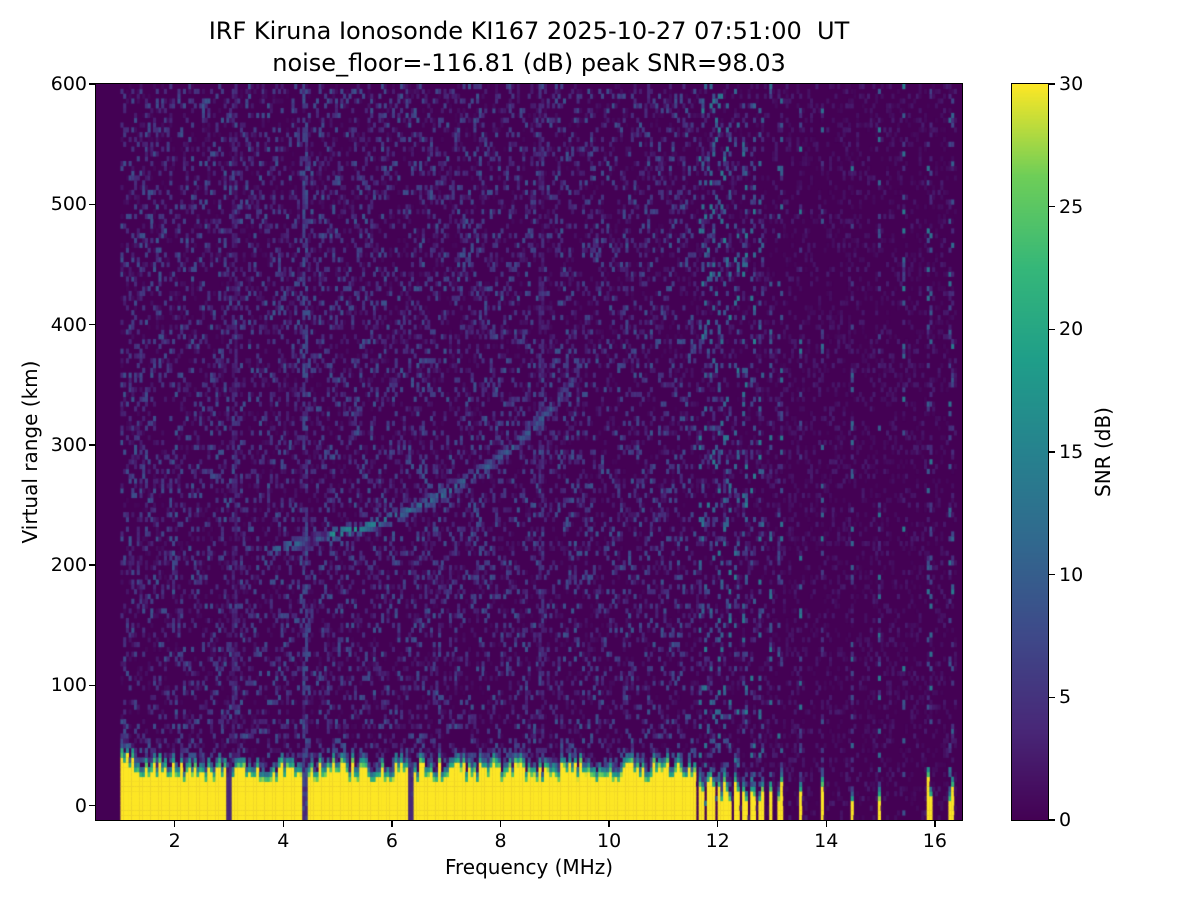 The height and width of the screenshot is (900, 1200). Describe the element at coordinates (500, 841) in the screenshot. I see `x-tick-label: 8` at that location.